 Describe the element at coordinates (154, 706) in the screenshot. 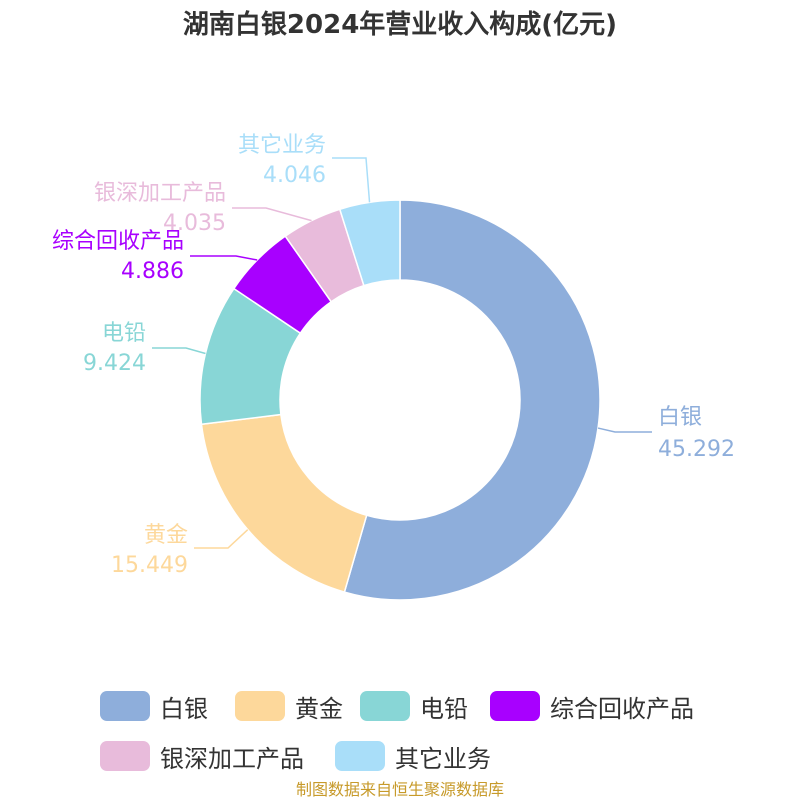

I see `legend-item-0: 白银` at that location.